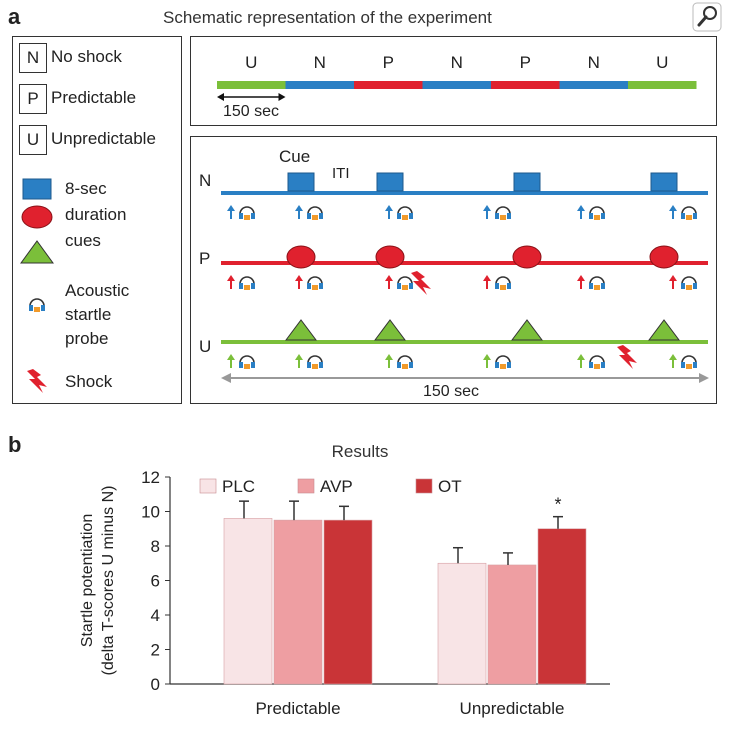  Describe the element at coordinates (37, 285) in the screenshot. I see `legend-shapes` at that location.